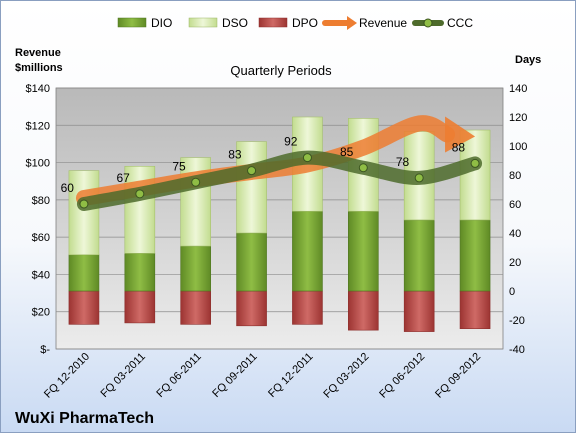 The width and height of the screenshot is (576, 434). I want to click on company-name: WuXi PharmaTech, so click(84, 418).